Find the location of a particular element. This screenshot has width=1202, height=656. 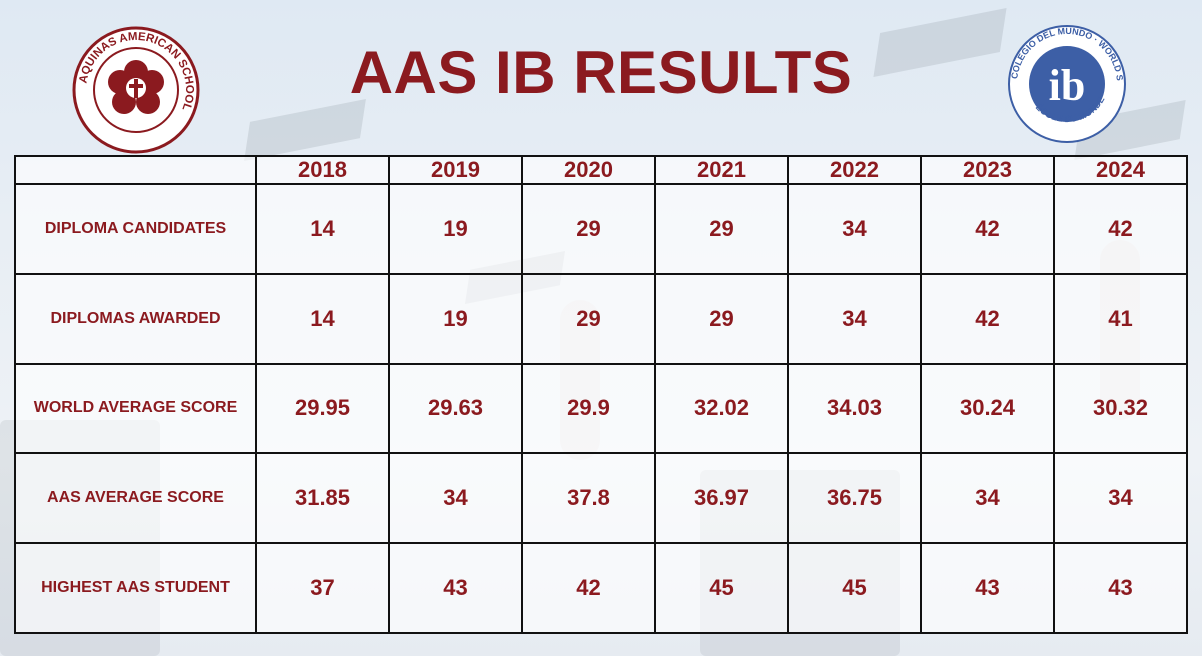

header-row: 2018 2019 2020 2021 2022 2023 2024 is located at coordinates (601, 170).